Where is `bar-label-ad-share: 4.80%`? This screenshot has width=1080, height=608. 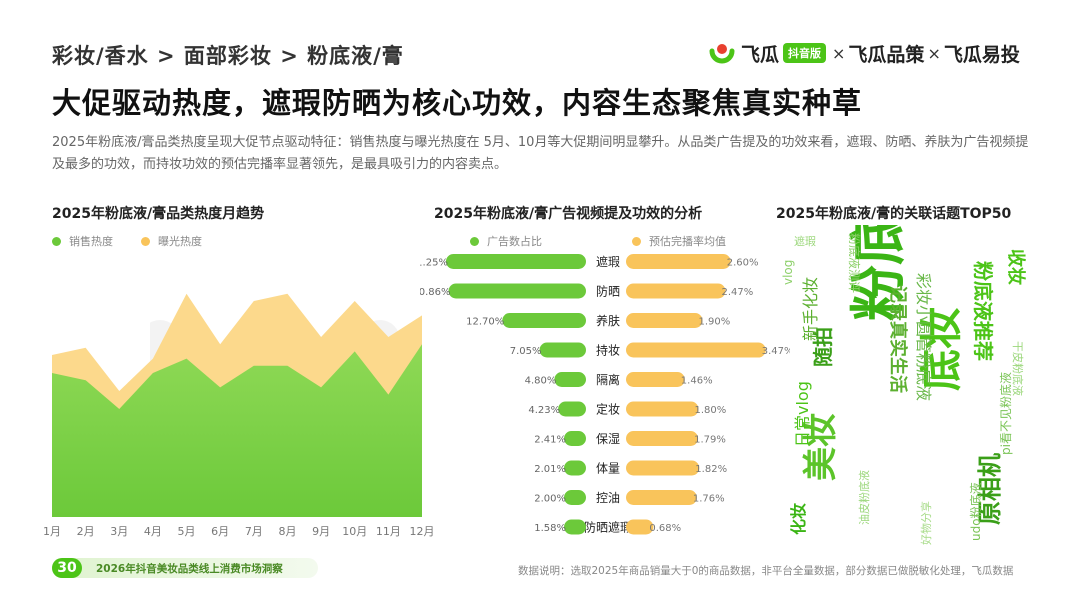 bar-label-ad-share: 4.80% is located at coordinates (541, 381).